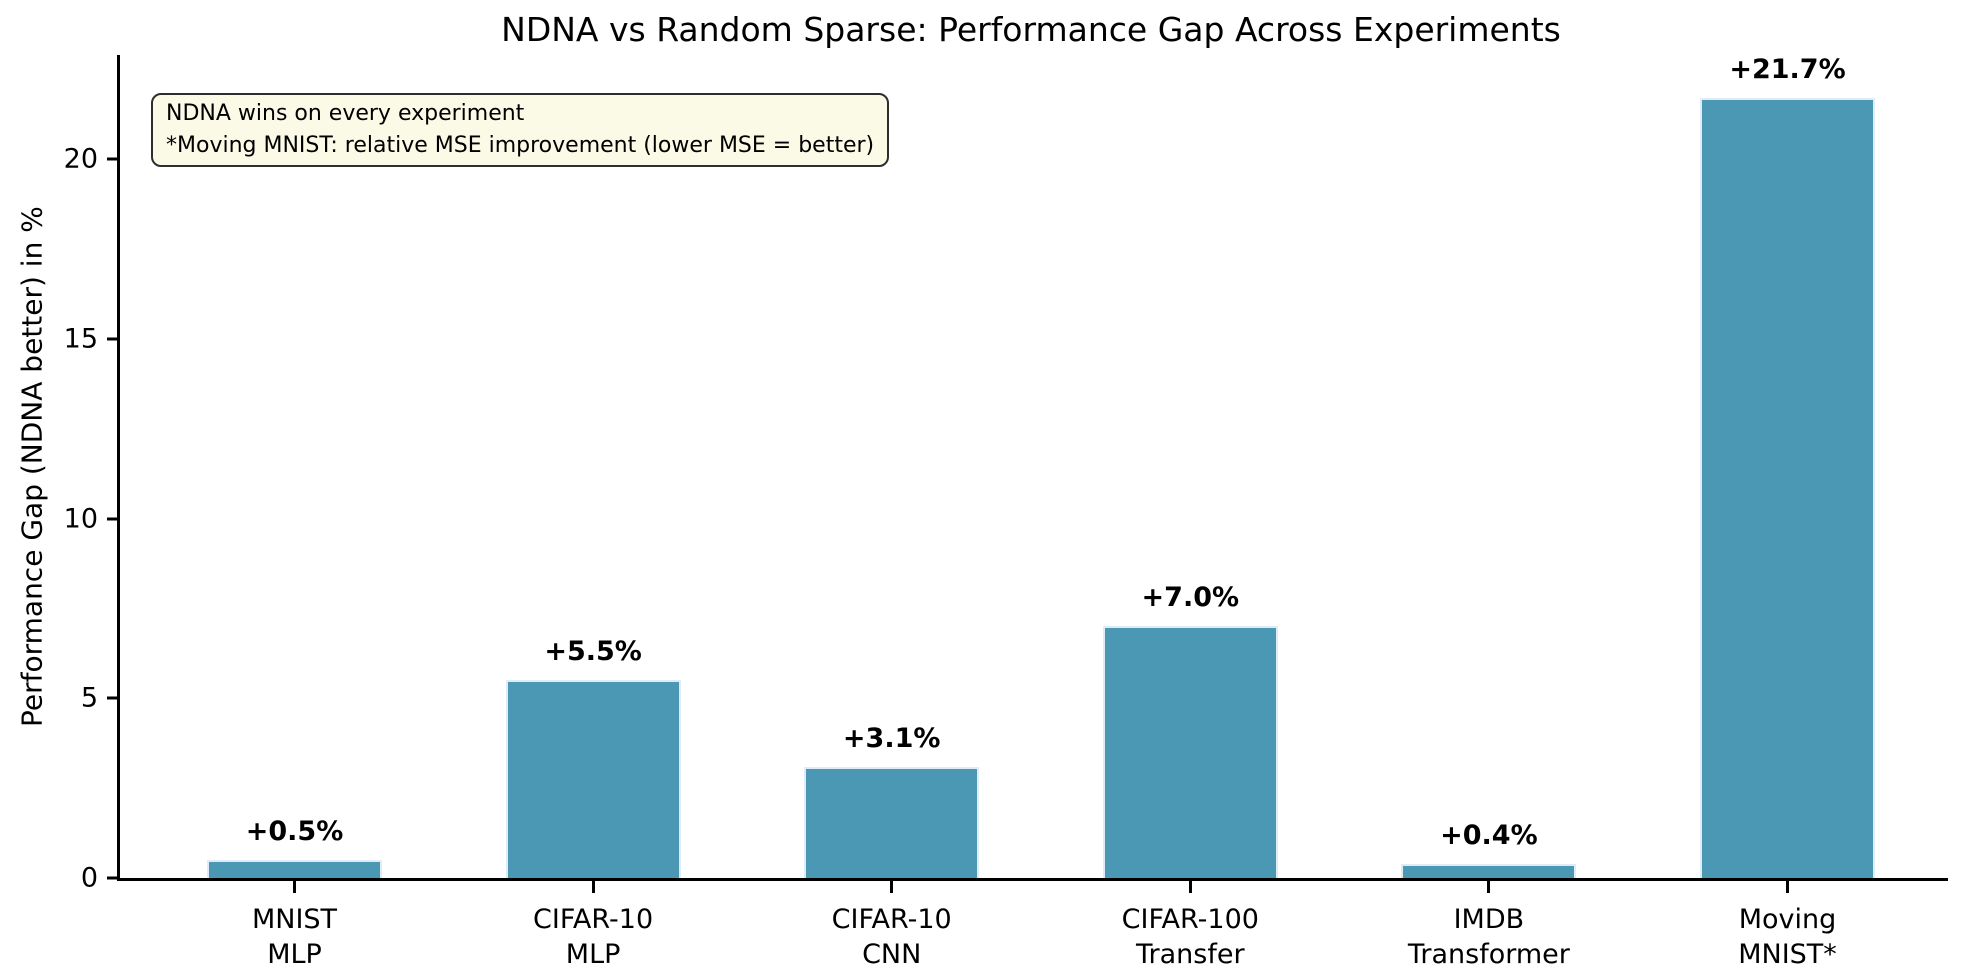 The image size is (1974, 974). I want to click on x-category-label: MNIST MLP, so click(295, 937).